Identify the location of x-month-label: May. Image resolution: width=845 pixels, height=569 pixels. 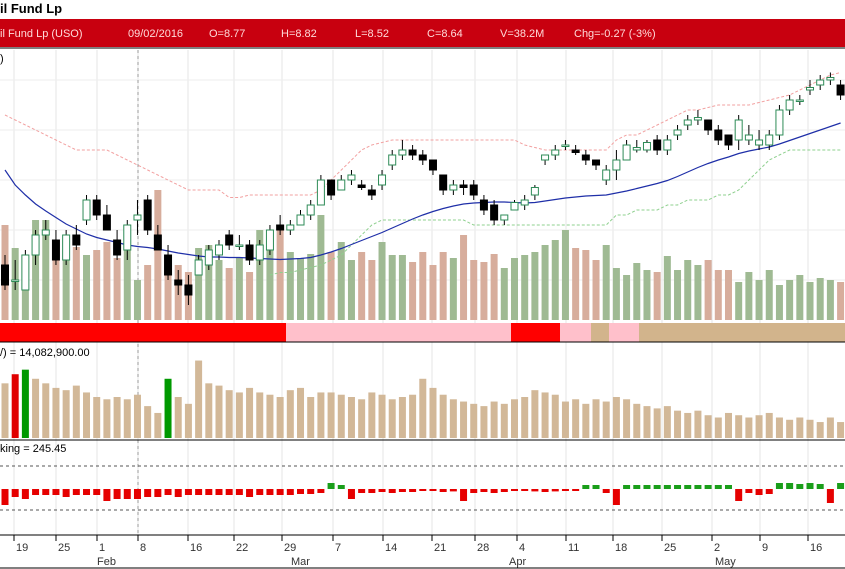
(725, 562).